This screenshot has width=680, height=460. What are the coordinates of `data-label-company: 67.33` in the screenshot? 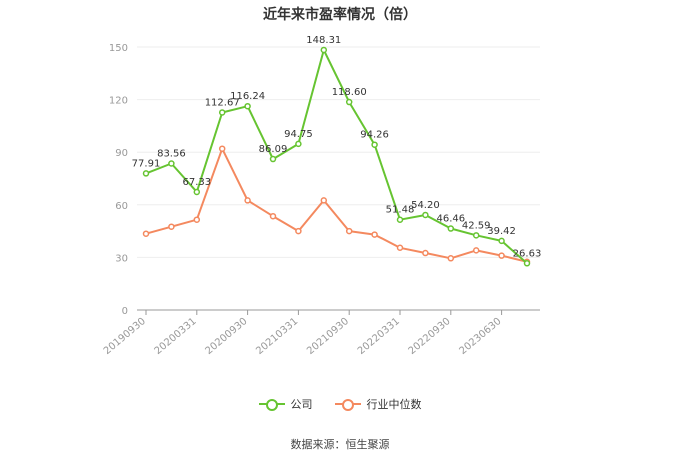 It's located at (196, 182).